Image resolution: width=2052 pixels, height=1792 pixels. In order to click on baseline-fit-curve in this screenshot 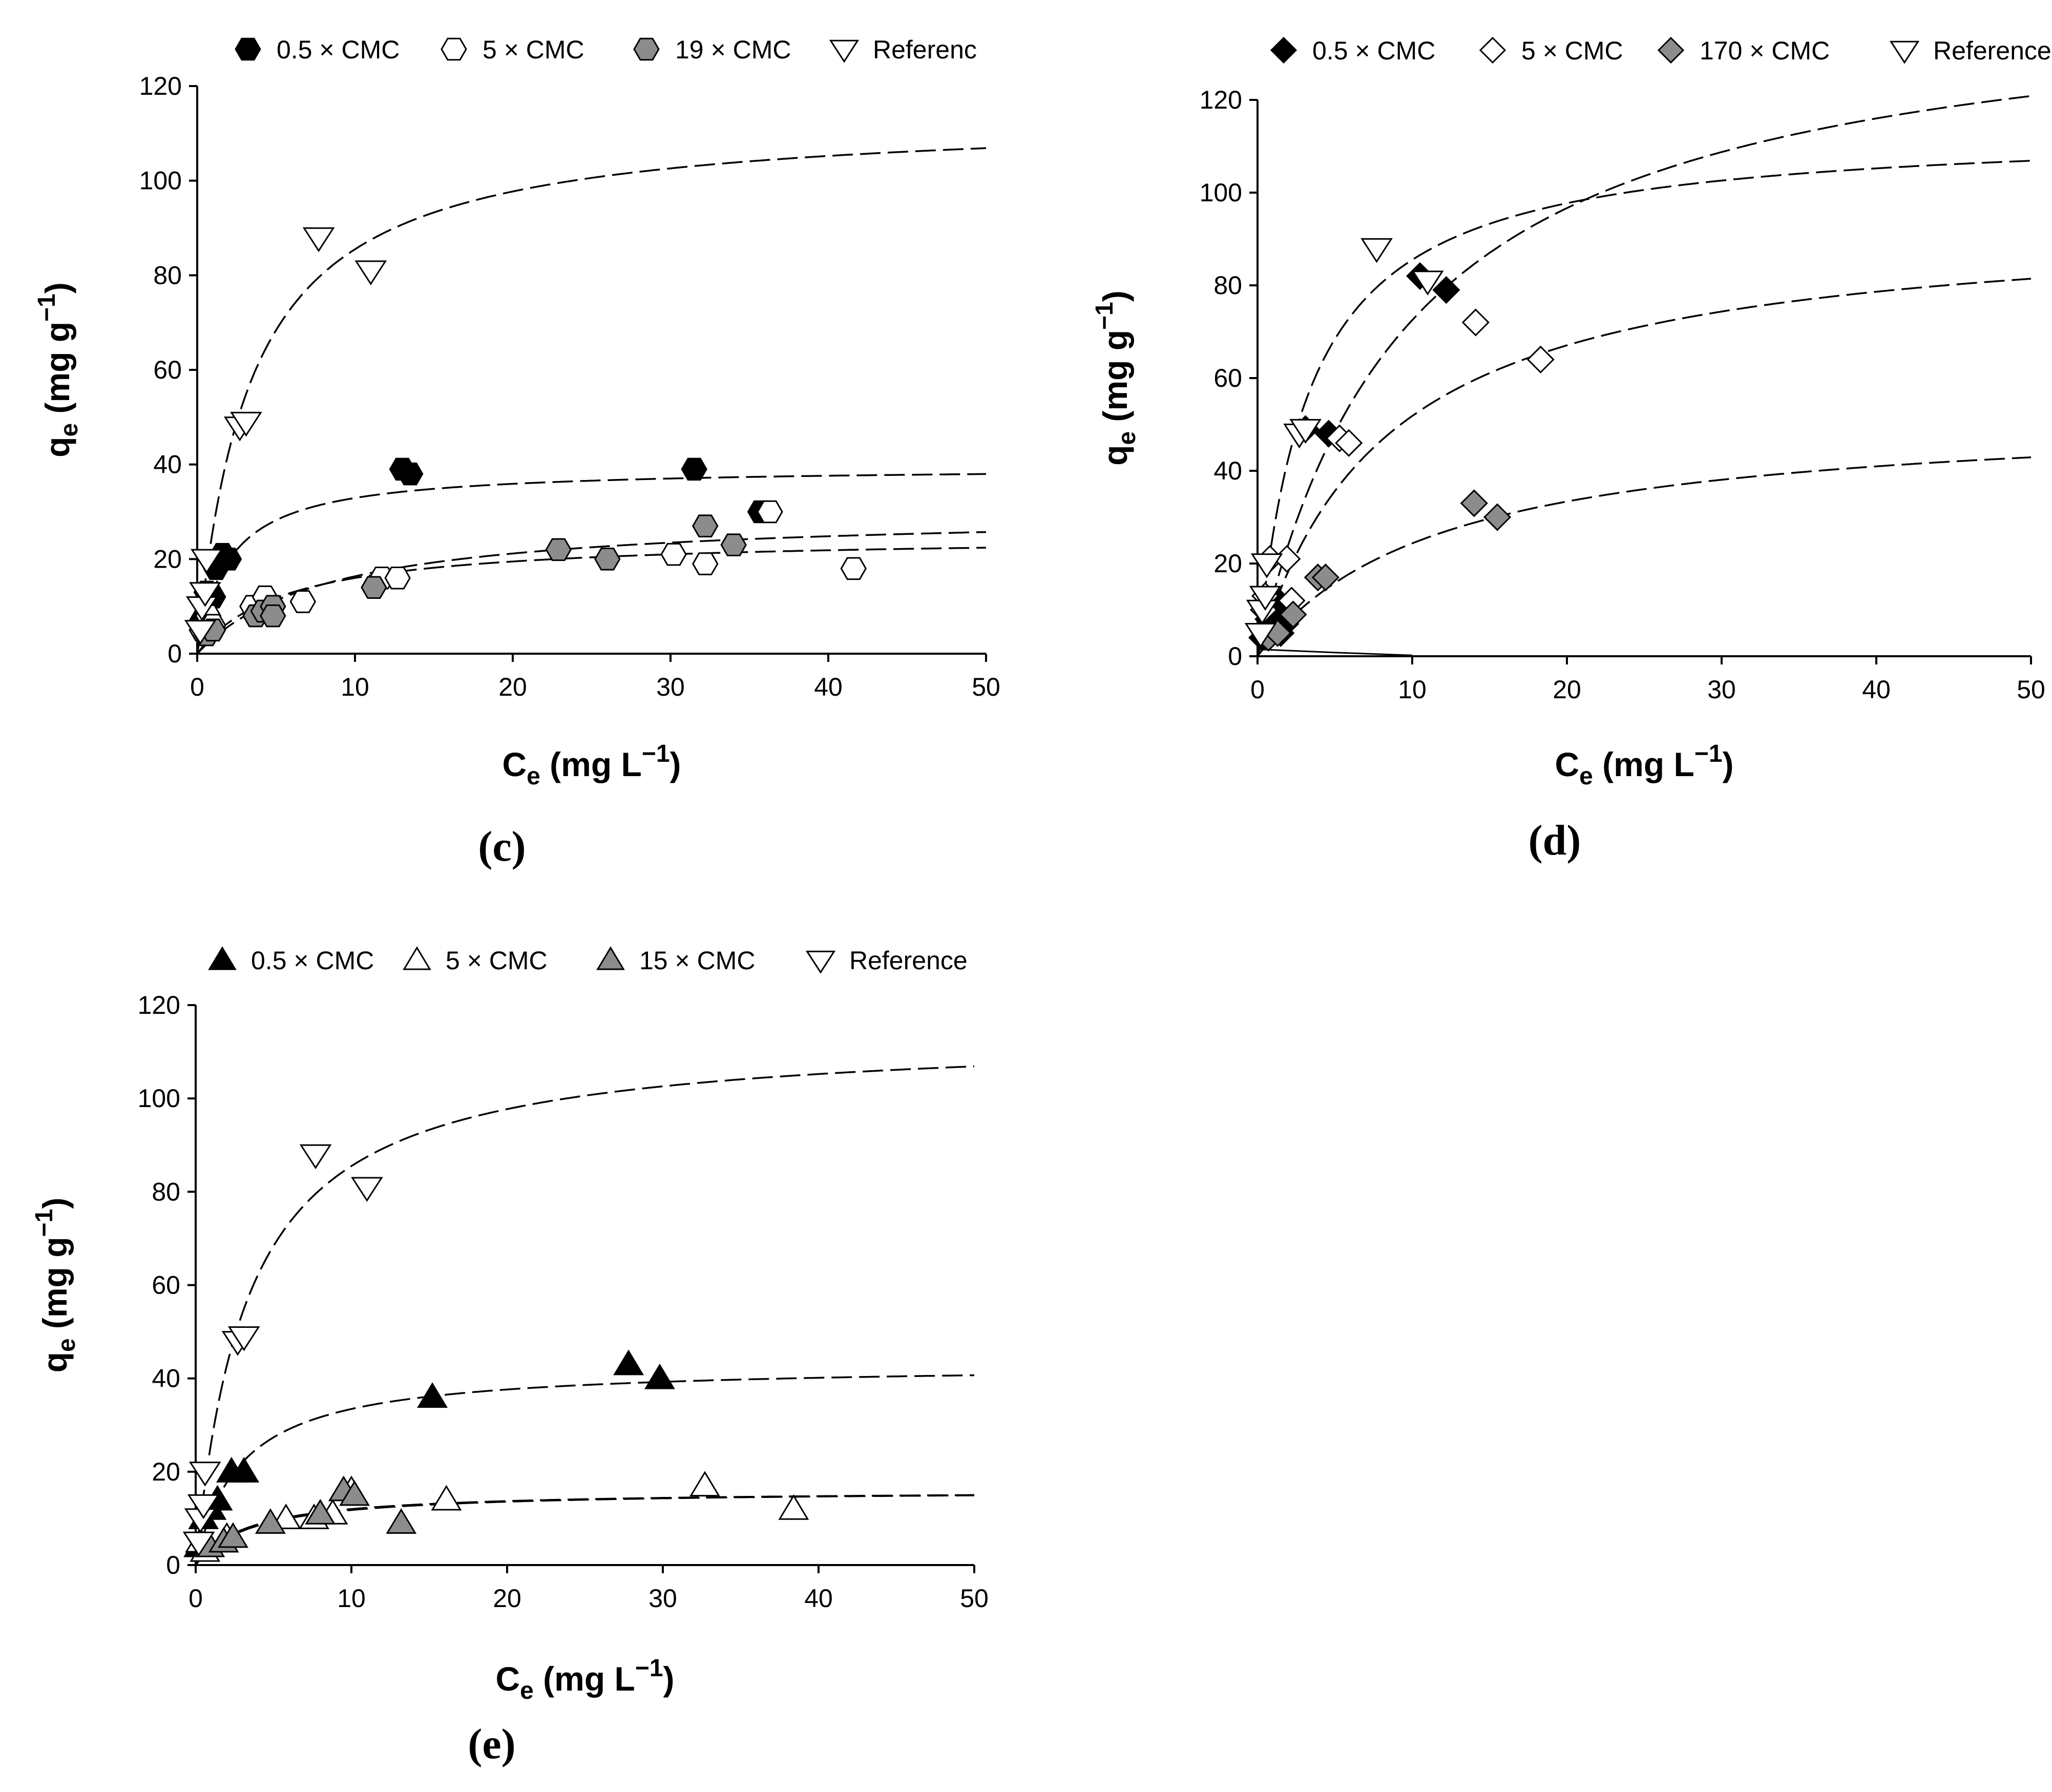, I will do `click(1335, 652)`.